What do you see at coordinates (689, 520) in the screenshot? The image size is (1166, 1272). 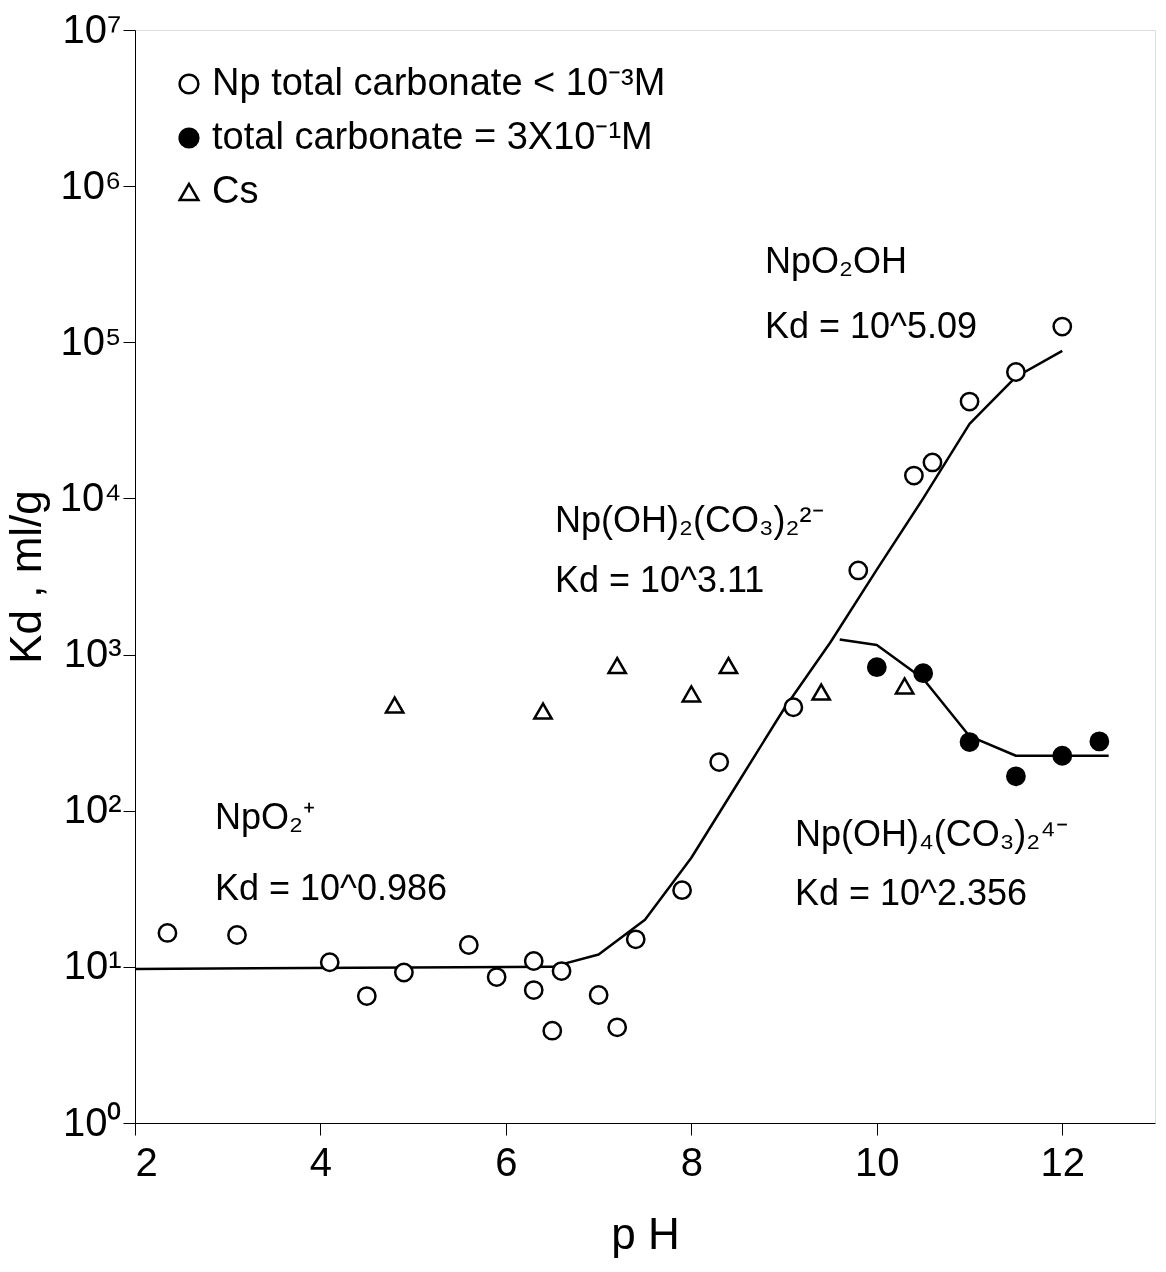 I see `annotation: Np(OH)₂(CO₃)₂²⁻` at bounding box center [689, 520].